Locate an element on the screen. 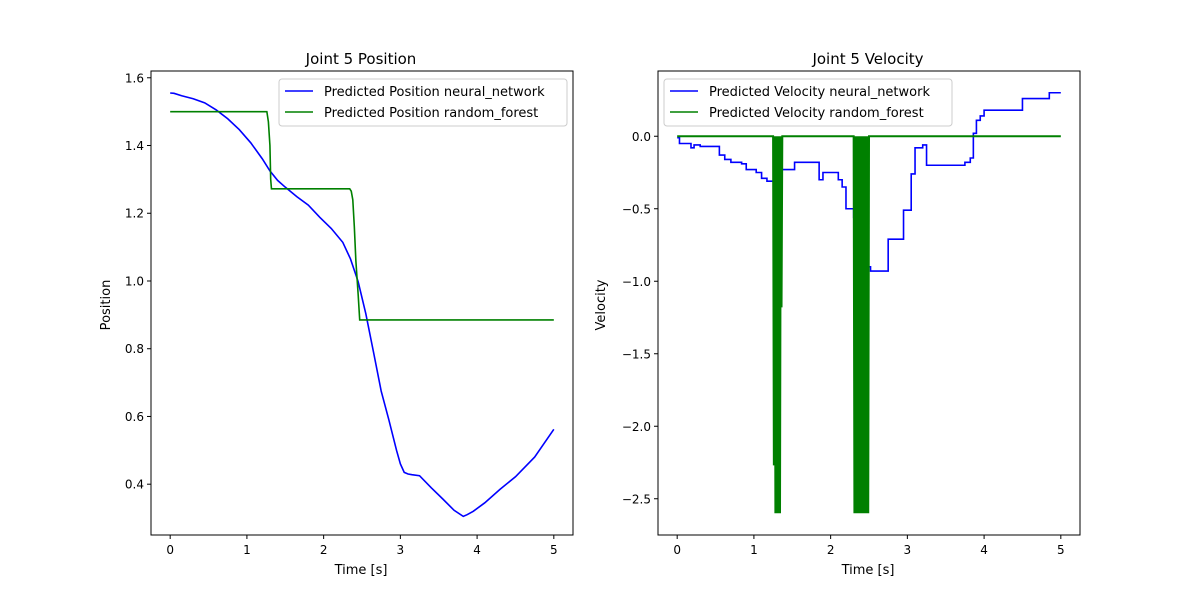 This screenshot has height=600, width=1200. velocity-chart-y-axis-label: Velocity is located at coordinates (601, 304).